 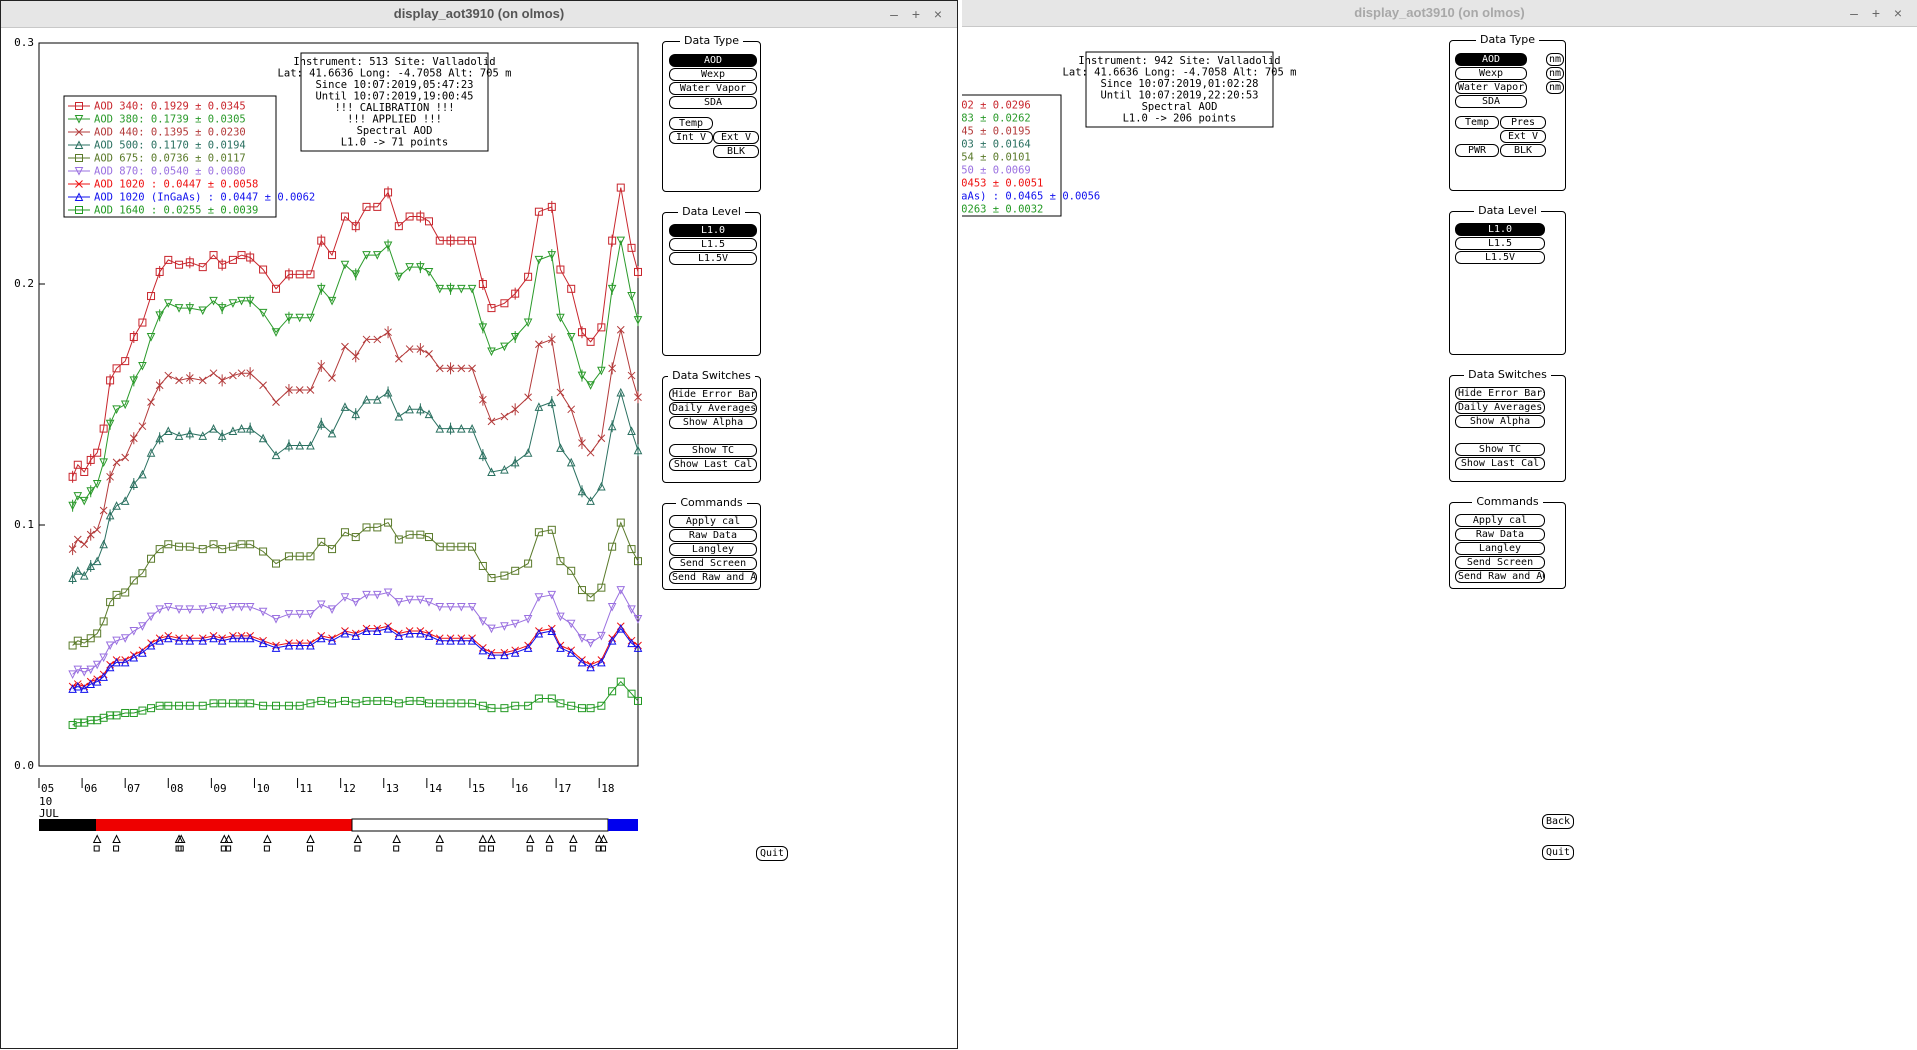 I want to click on button-pres: Pres, so click(x=1523, y=122).